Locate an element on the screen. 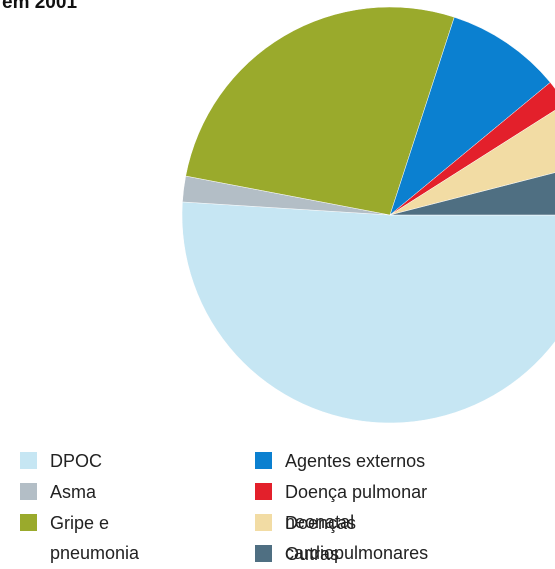 This screenshot has width=555, height=569. legend-item: Doenças cardiopulmonares is located at coordinates (370, 538).